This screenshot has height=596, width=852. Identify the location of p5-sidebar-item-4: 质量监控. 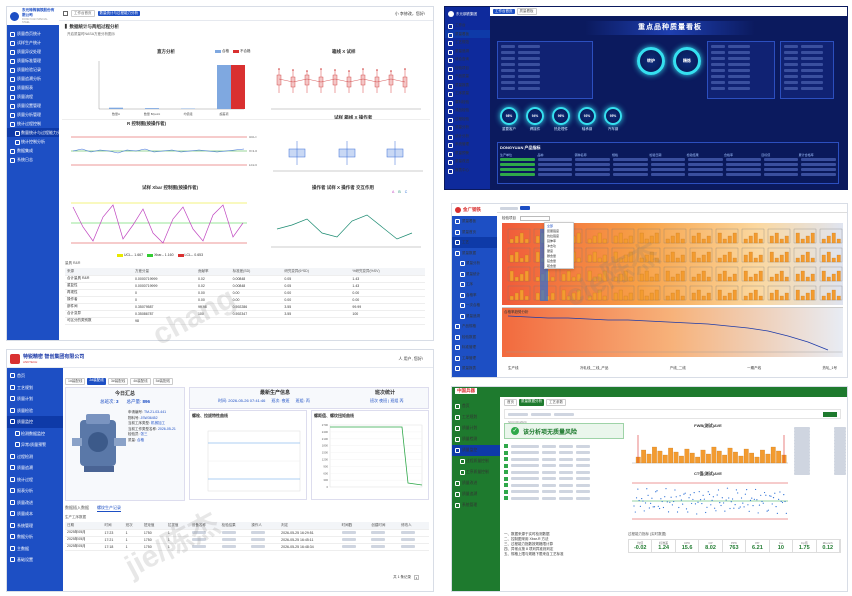
(476, 450).